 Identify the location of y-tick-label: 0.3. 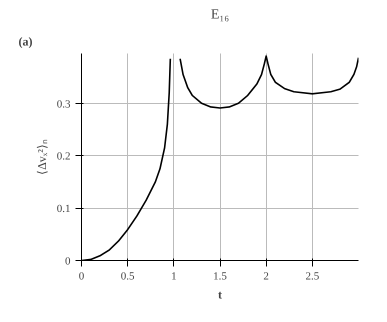
(63, 104).